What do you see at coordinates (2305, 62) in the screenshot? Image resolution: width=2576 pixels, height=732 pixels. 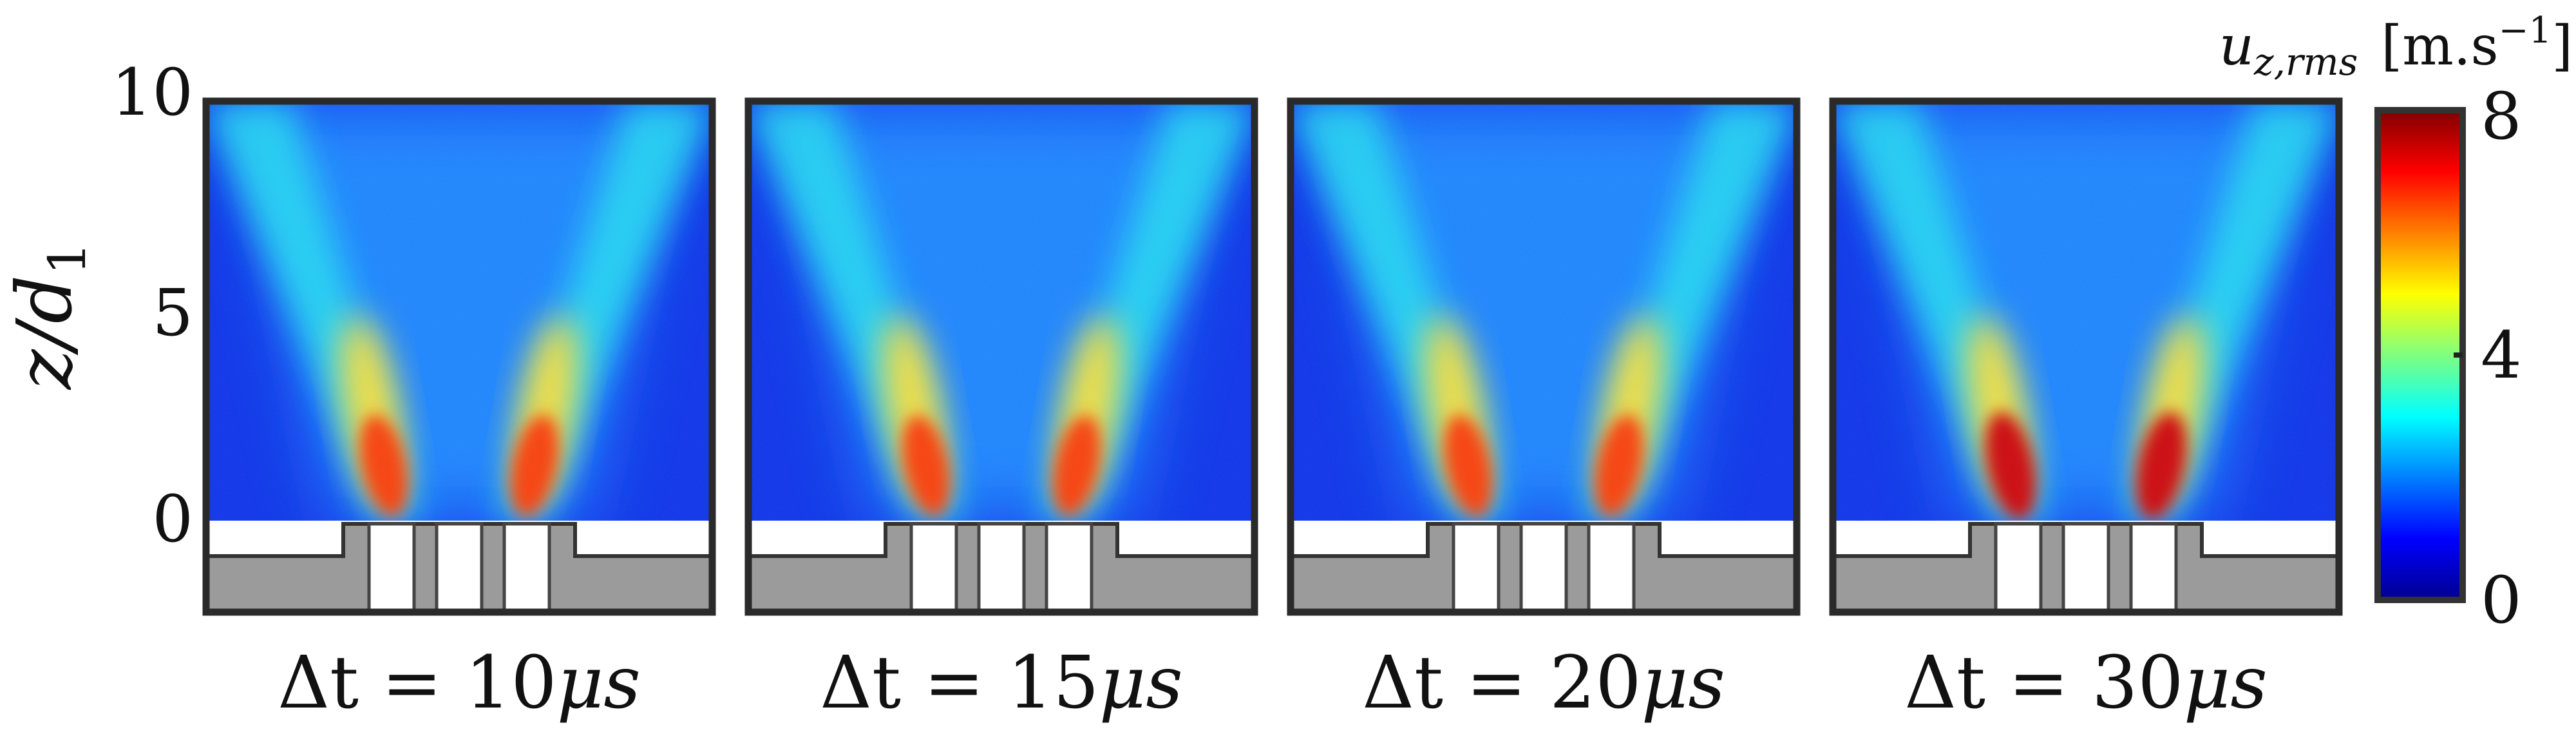 I see `colorbar-symbol-sub: z,rms` at bounding box center [2305, 62].